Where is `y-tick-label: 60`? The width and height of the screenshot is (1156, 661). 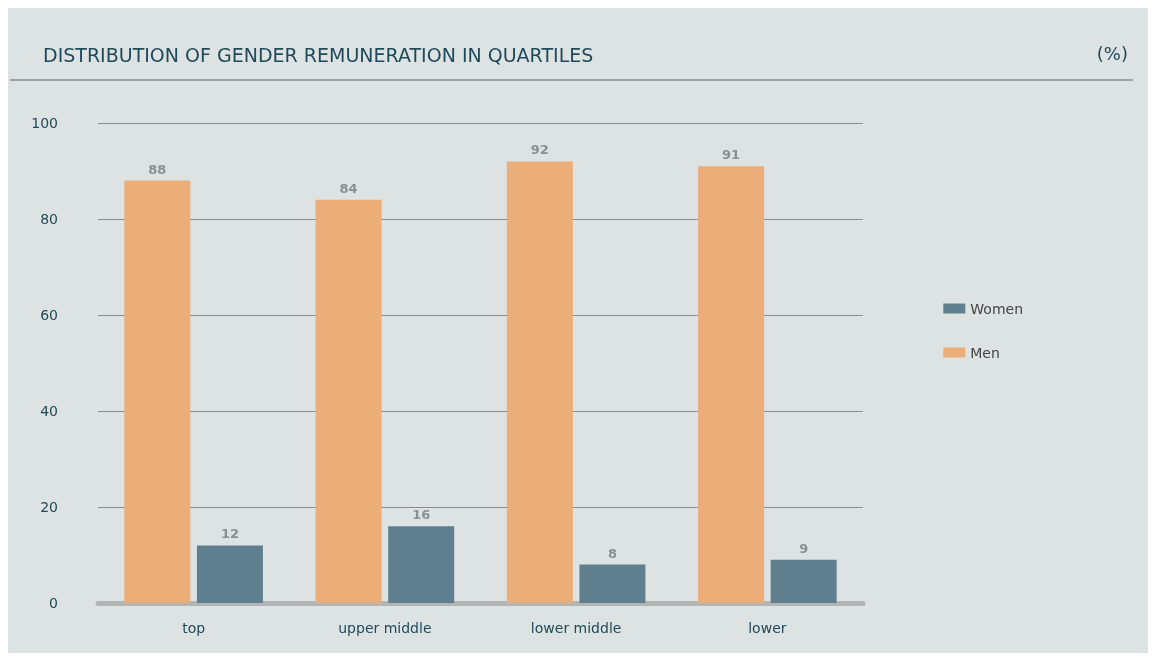
y-tick-label: 60 is located at coordinates (49, 315).